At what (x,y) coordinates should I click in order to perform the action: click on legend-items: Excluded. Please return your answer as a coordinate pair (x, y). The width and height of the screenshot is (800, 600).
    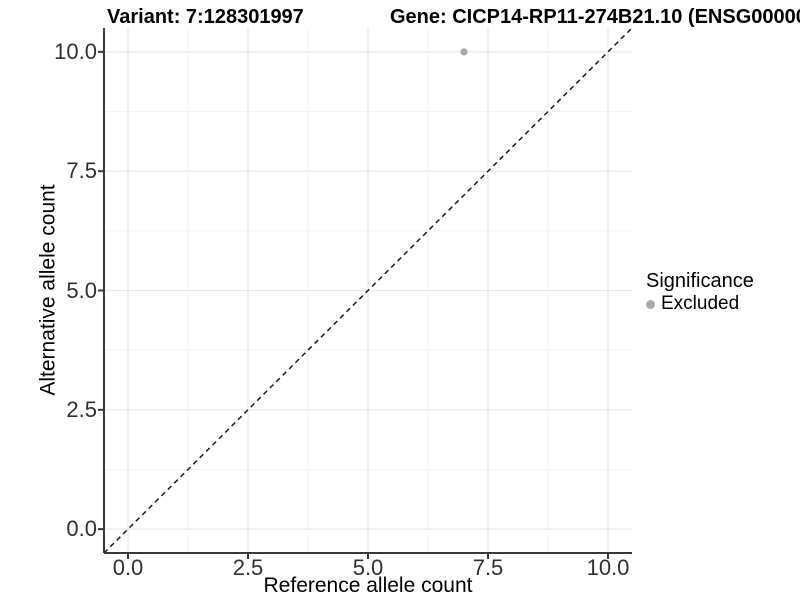
    Looking at the image, I should click on (700, 304).